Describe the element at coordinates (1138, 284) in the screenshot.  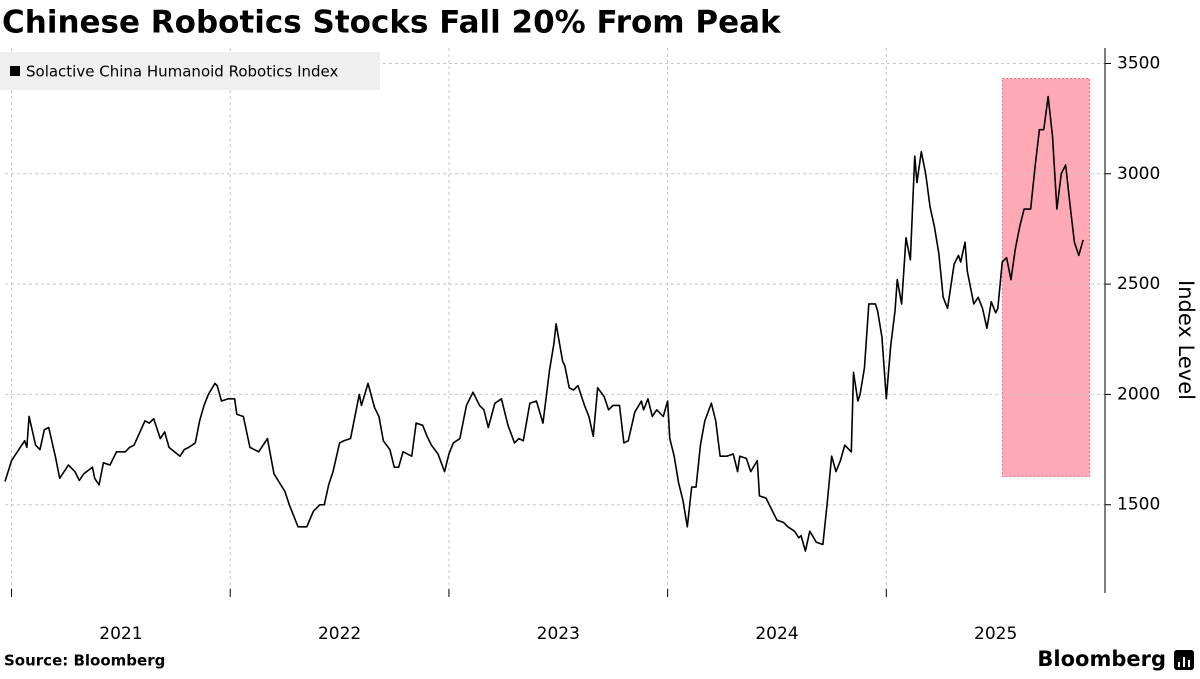
I see `y-tick-label: 2500` at that location.